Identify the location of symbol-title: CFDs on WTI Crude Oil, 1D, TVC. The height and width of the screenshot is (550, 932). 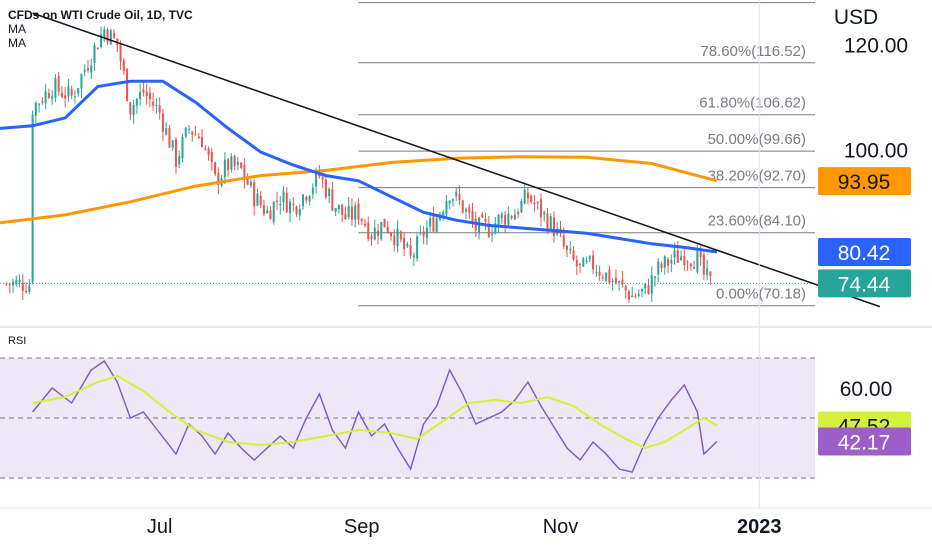
(100, 15).